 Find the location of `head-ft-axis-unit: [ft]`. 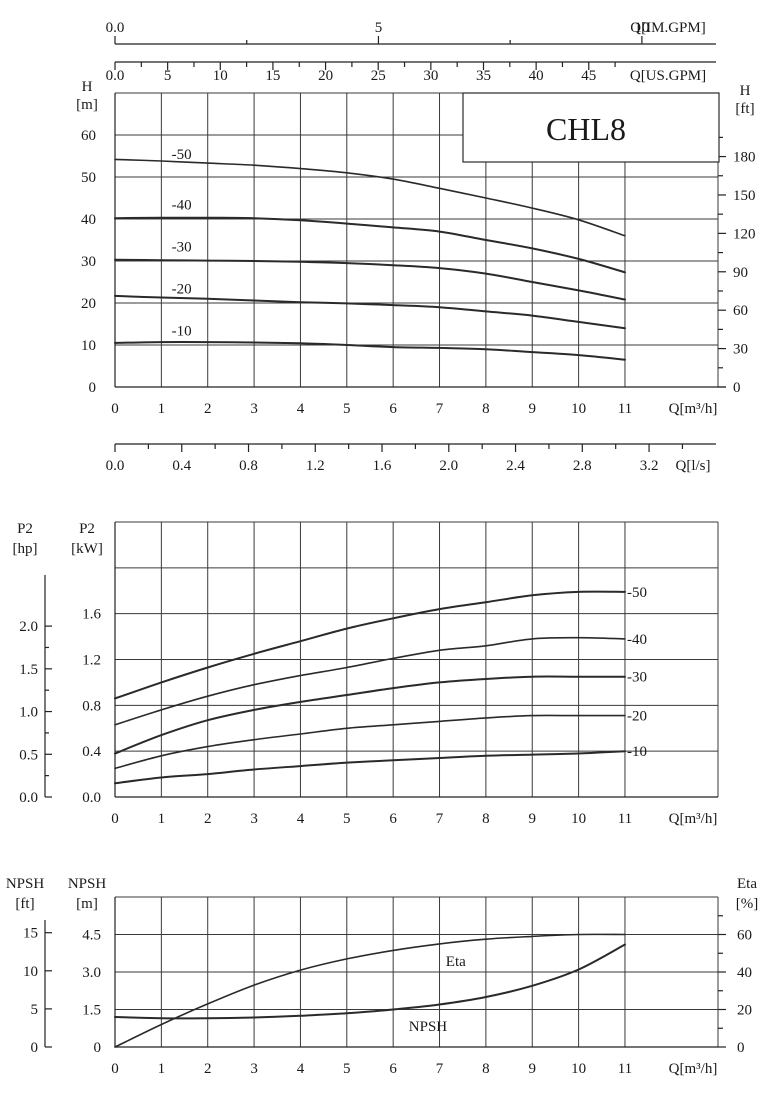

head-ft-axis-unit: [ft] is located at coordinates (744, 109).